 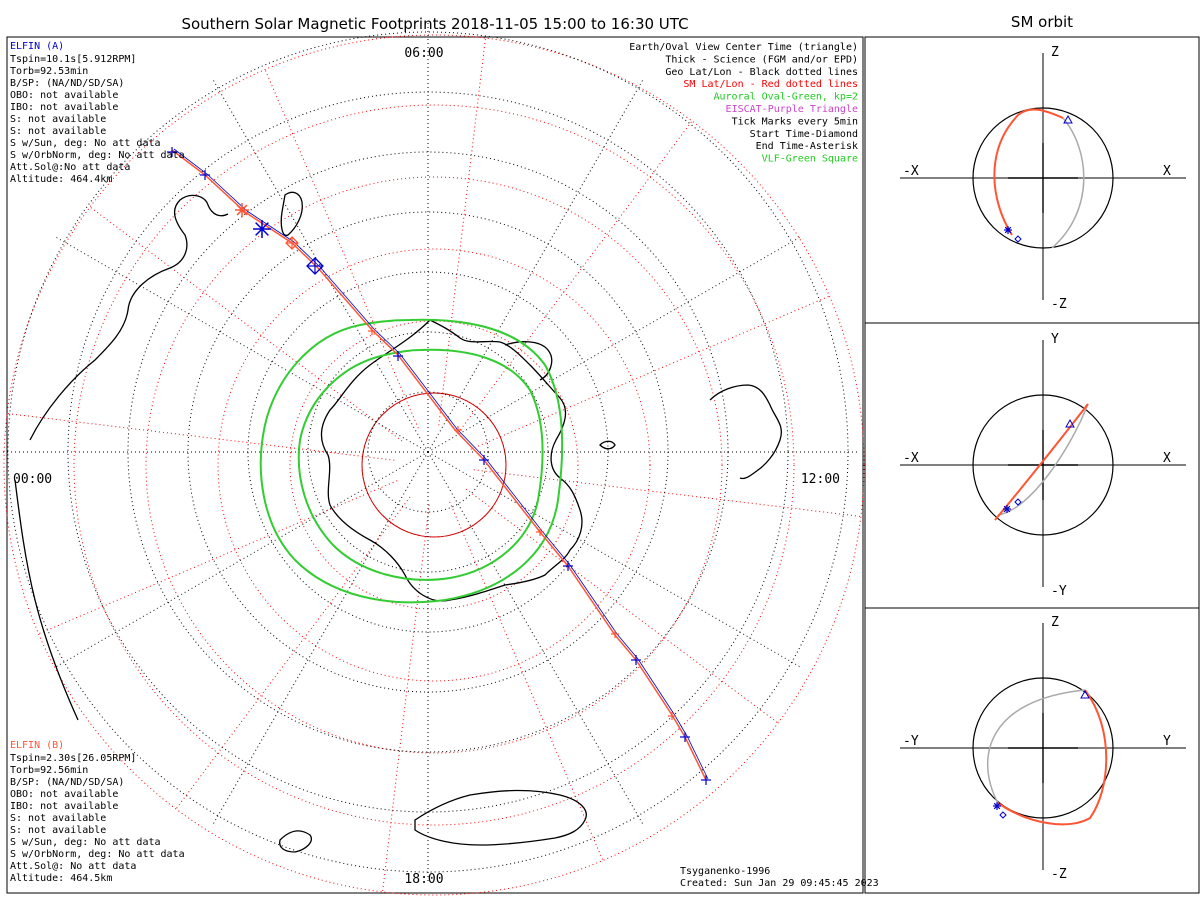 What do you see at coordinates (61, 179) in the screenshot?
I see `elfin-a-line: Altitude: 464.4km` at bounding box center [61, 179].